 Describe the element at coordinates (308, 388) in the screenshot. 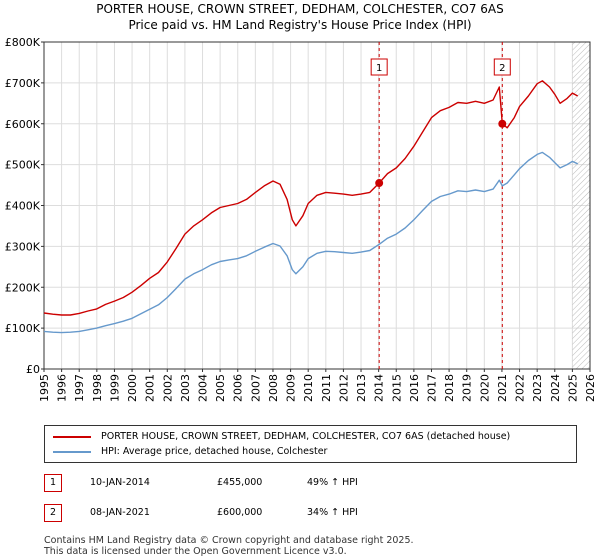

I see `x-tick-label: 2010` at that location.